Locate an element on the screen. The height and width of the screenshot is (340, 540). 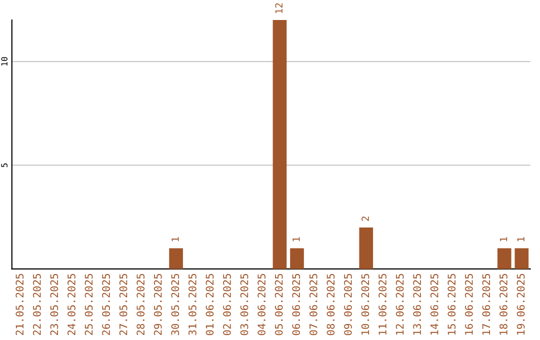
x-tick-label: 13.06.2025 is located at coordinates (417, 304).